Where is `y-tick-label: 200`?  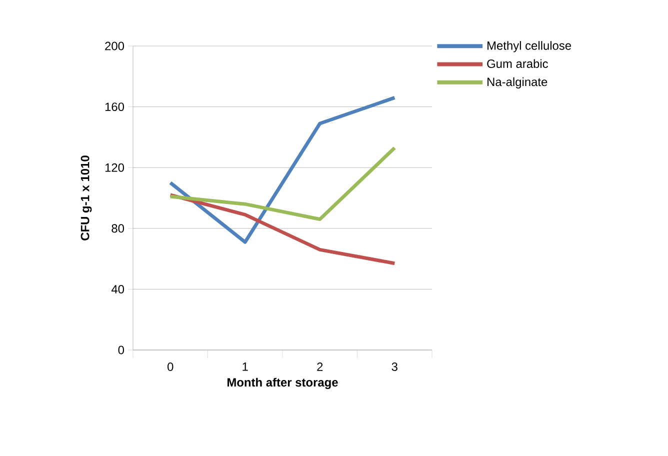 y-tick-label: 200 is located at coordinates (114, 46).